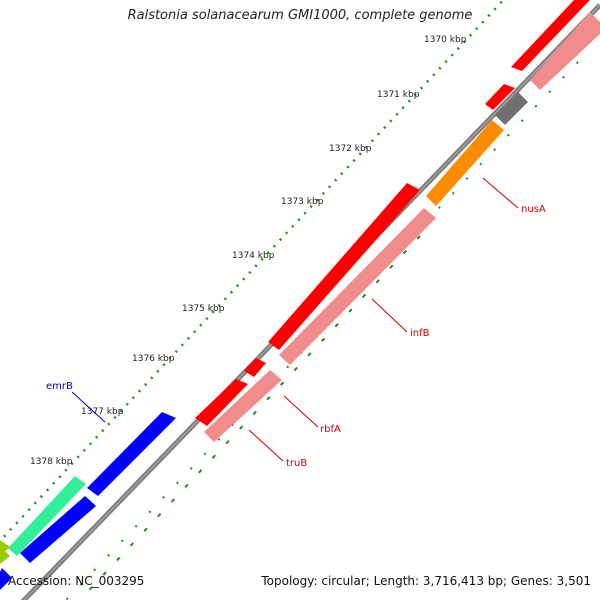 This screenshot has width=600, height=600. What do you see at coordinates (266, 445) in the screenshot?
I see `truB-leader` at bounding box center [266, 445].